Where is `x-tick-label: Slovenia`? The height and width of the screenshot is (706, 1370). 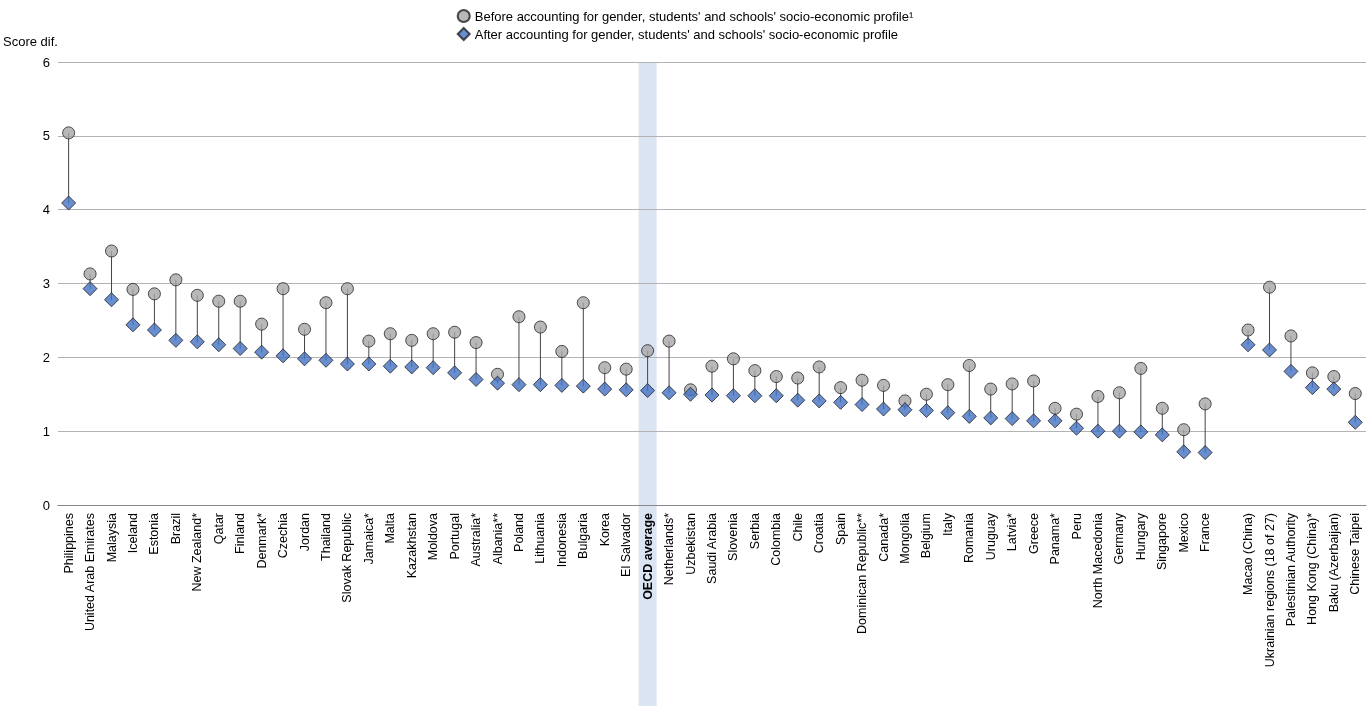 x-tick-label: Slovenia is located at coordinates (733, 536).